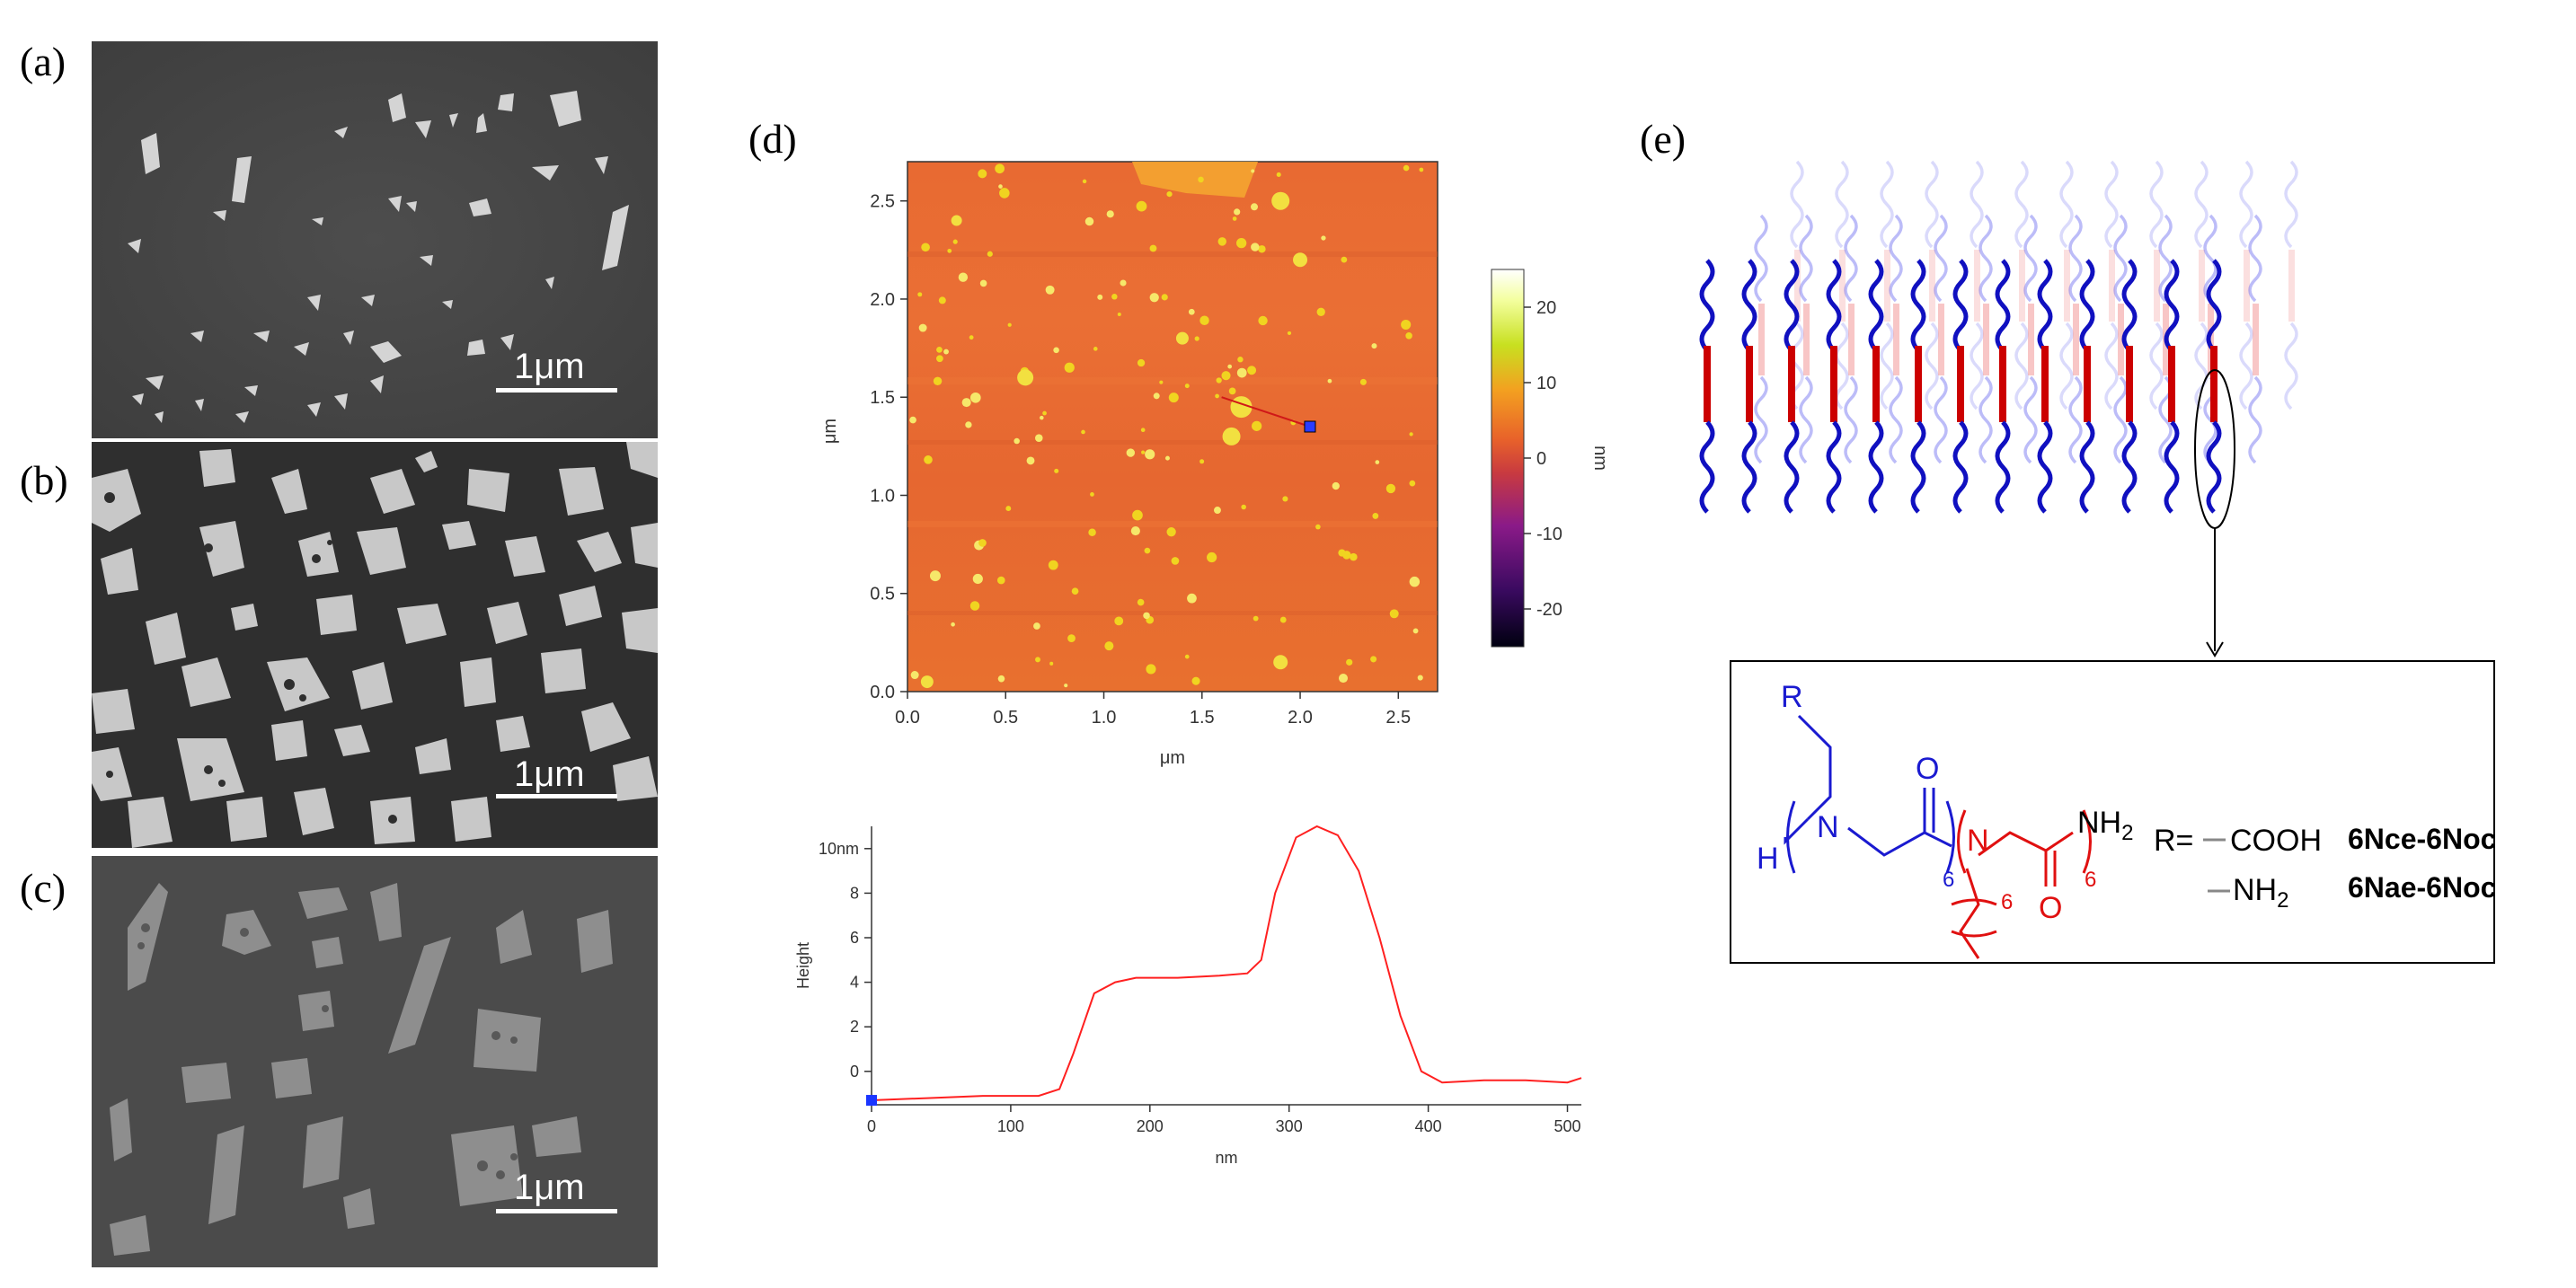 This screenshot has width=2576, height=1288. Describe the element at coordinates (1266, 412) in the screenshot. I see `profile-line` at that location.